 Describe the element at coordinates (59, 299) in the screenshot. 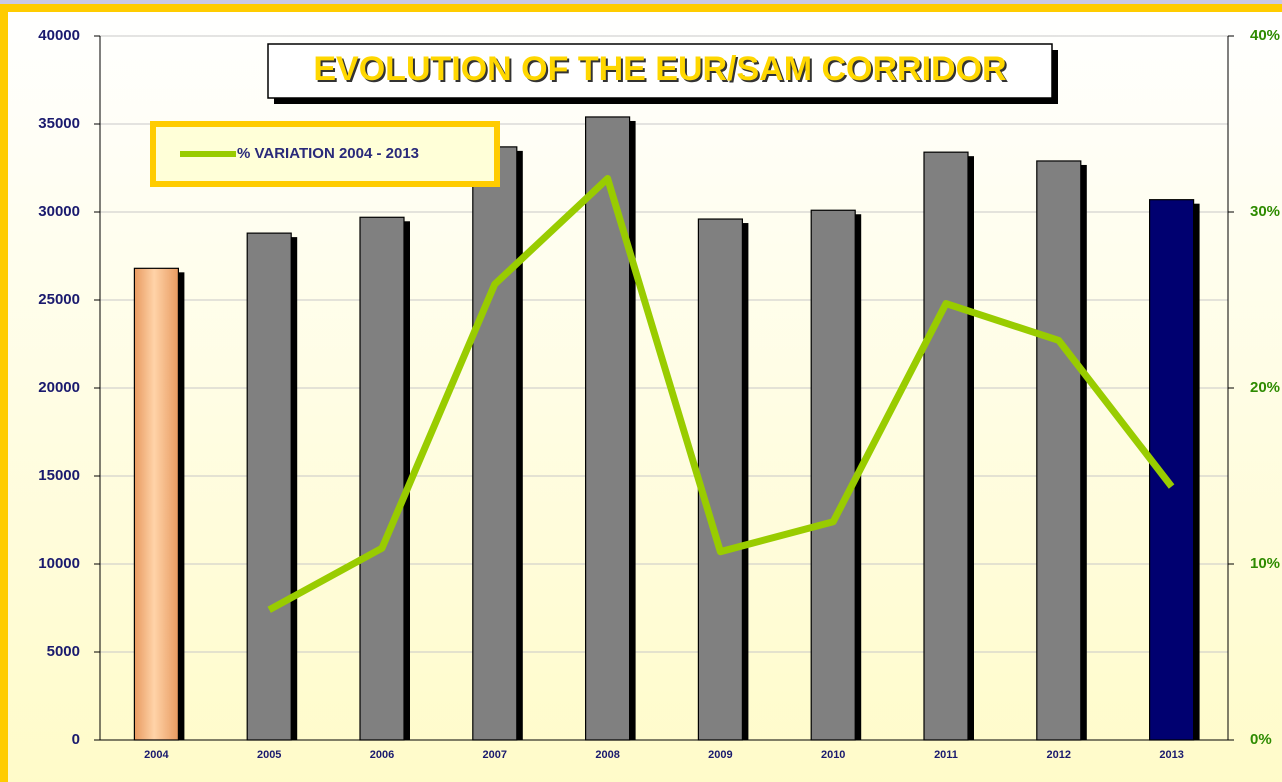

I see `y-tick-label: 25000` at that location.